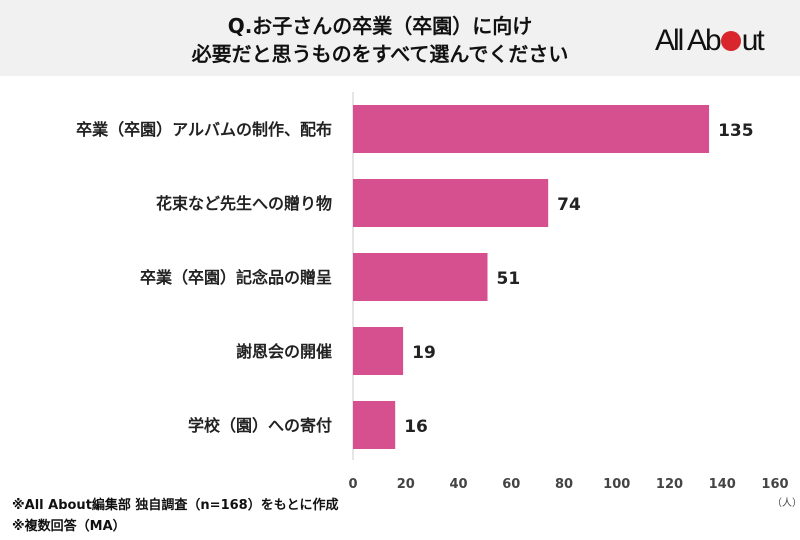 The width and height of the screenshot is (800, 540). I want to click on data-label: 19, so click(424, 353).